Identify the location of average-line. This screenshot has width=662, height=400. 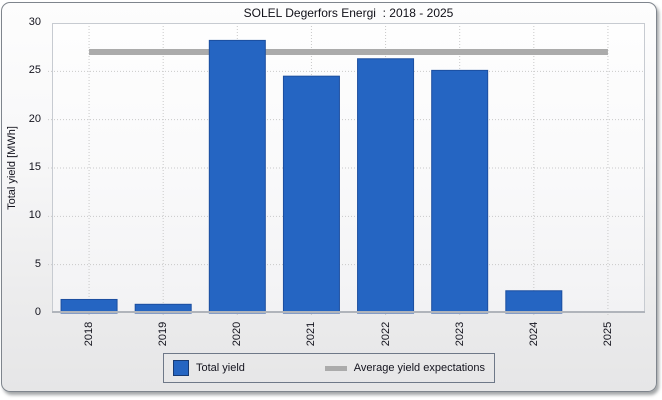
(348, 52).